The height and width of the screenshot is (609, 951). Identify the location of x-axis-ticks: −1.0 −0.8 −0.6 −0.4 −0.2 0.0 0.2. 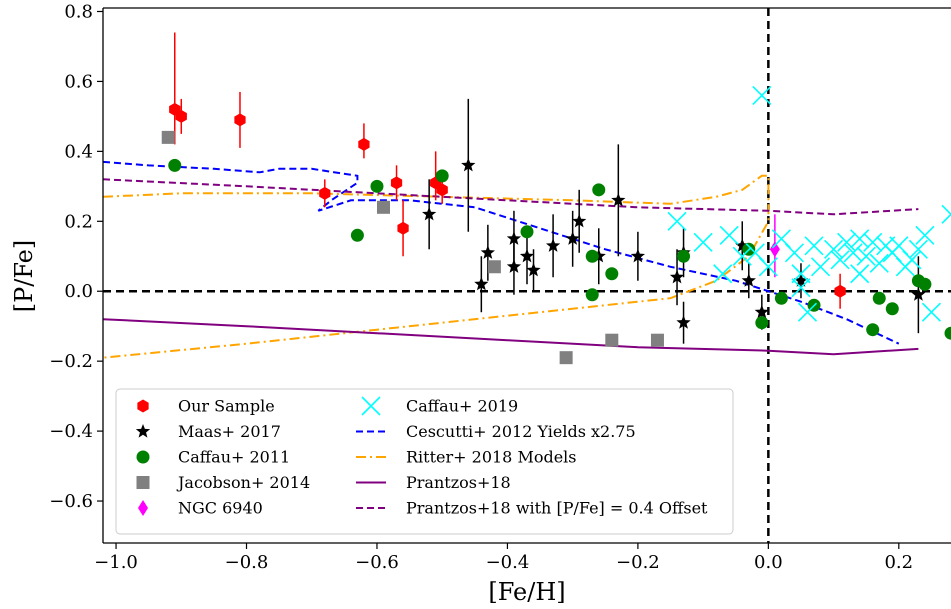
(503, 558).